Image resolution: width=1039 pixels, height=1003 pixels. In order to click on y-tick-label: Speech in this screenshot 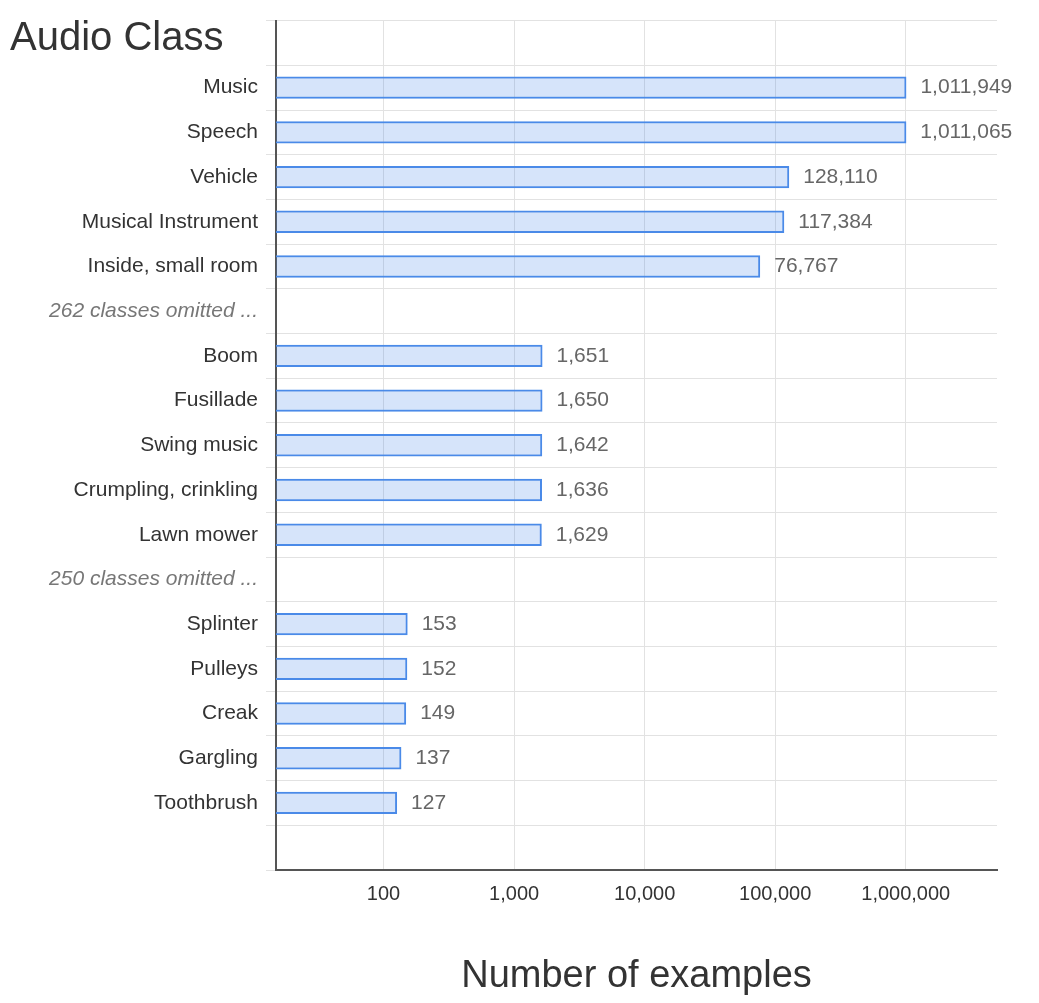, I will do `click(222, 131)`.